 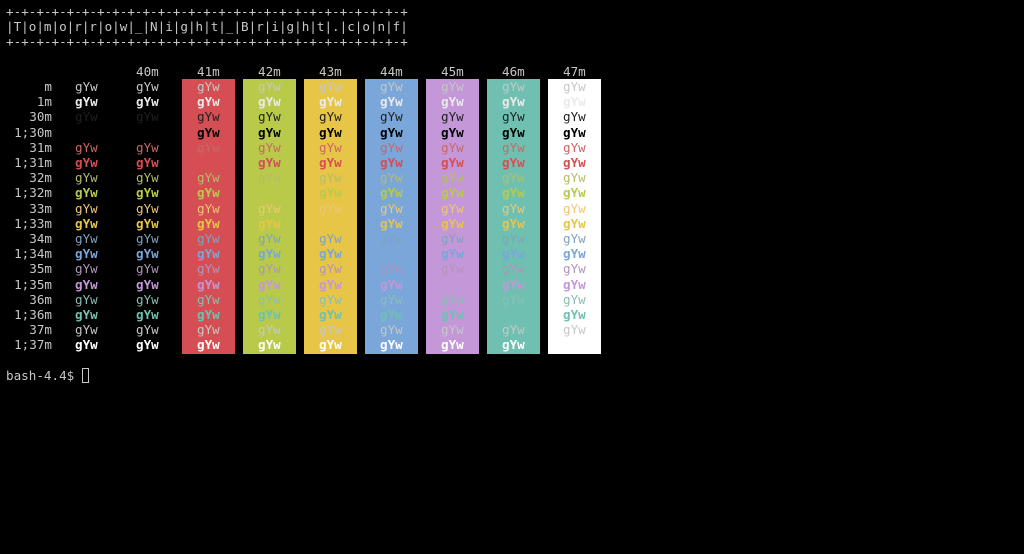 I want to click on column-header: 43m, so click(x=330, y=71).